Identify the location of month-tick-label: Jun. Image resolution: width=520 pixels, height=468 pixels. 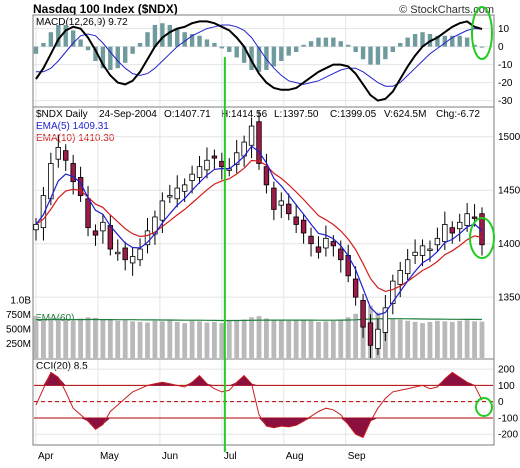
(170, 456).